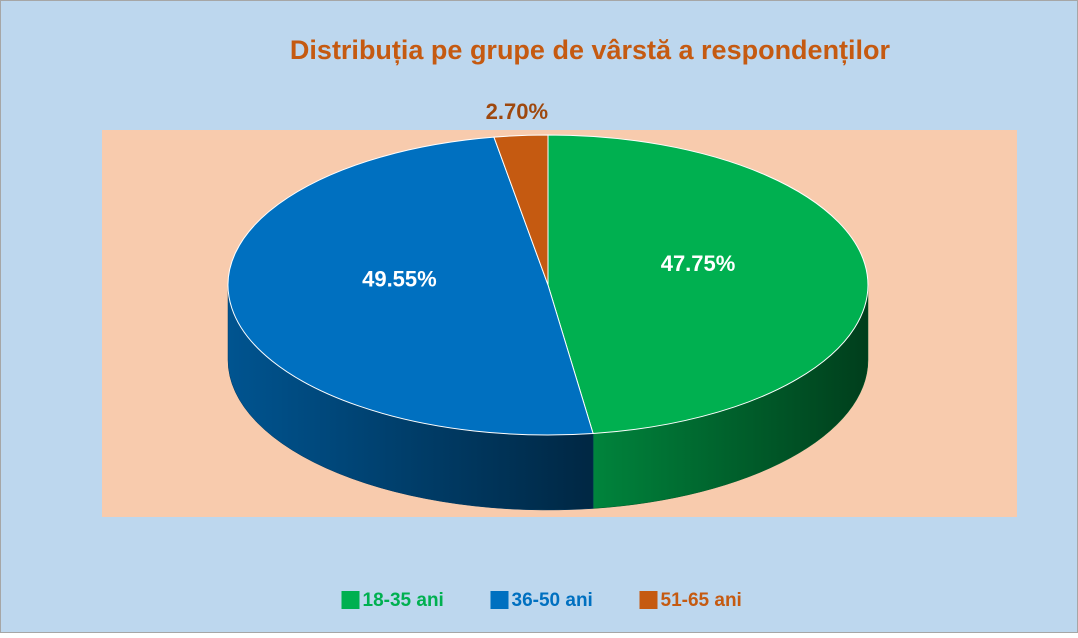 Image resolution: width=1078 pixels, height=638 pixels. Describe the element at coordinates (698, 263) in the screenshot. I see `data-label: 47.75%` at that location.